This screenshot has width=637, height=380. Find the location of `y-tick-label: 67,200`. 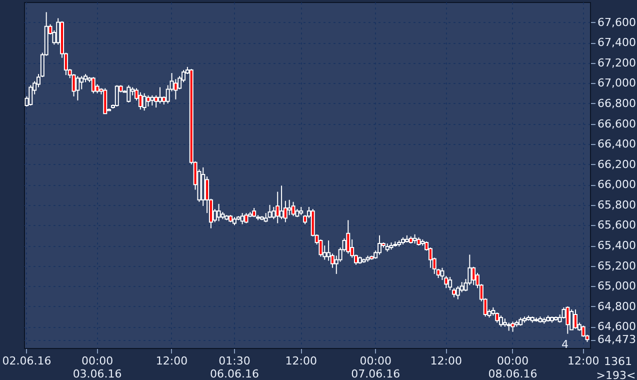

y-tick-label: 67,200 is located at coordinates (617, 63).